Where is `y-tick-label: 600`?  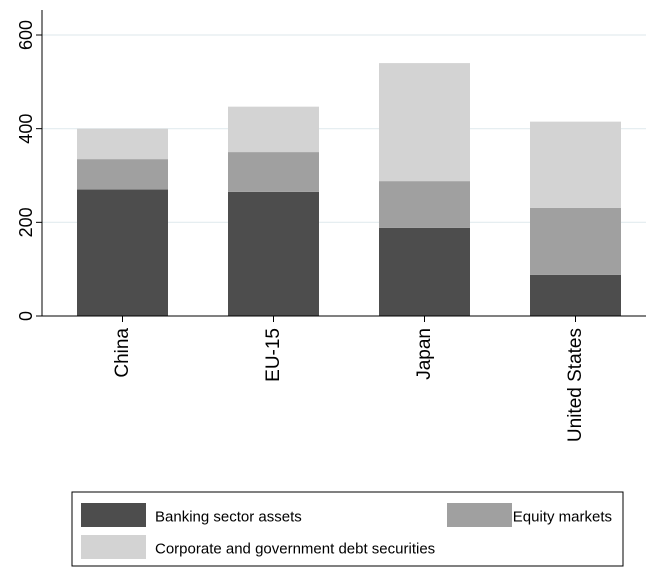 y-tick-label: 600 is located at coordinates (26, 35).